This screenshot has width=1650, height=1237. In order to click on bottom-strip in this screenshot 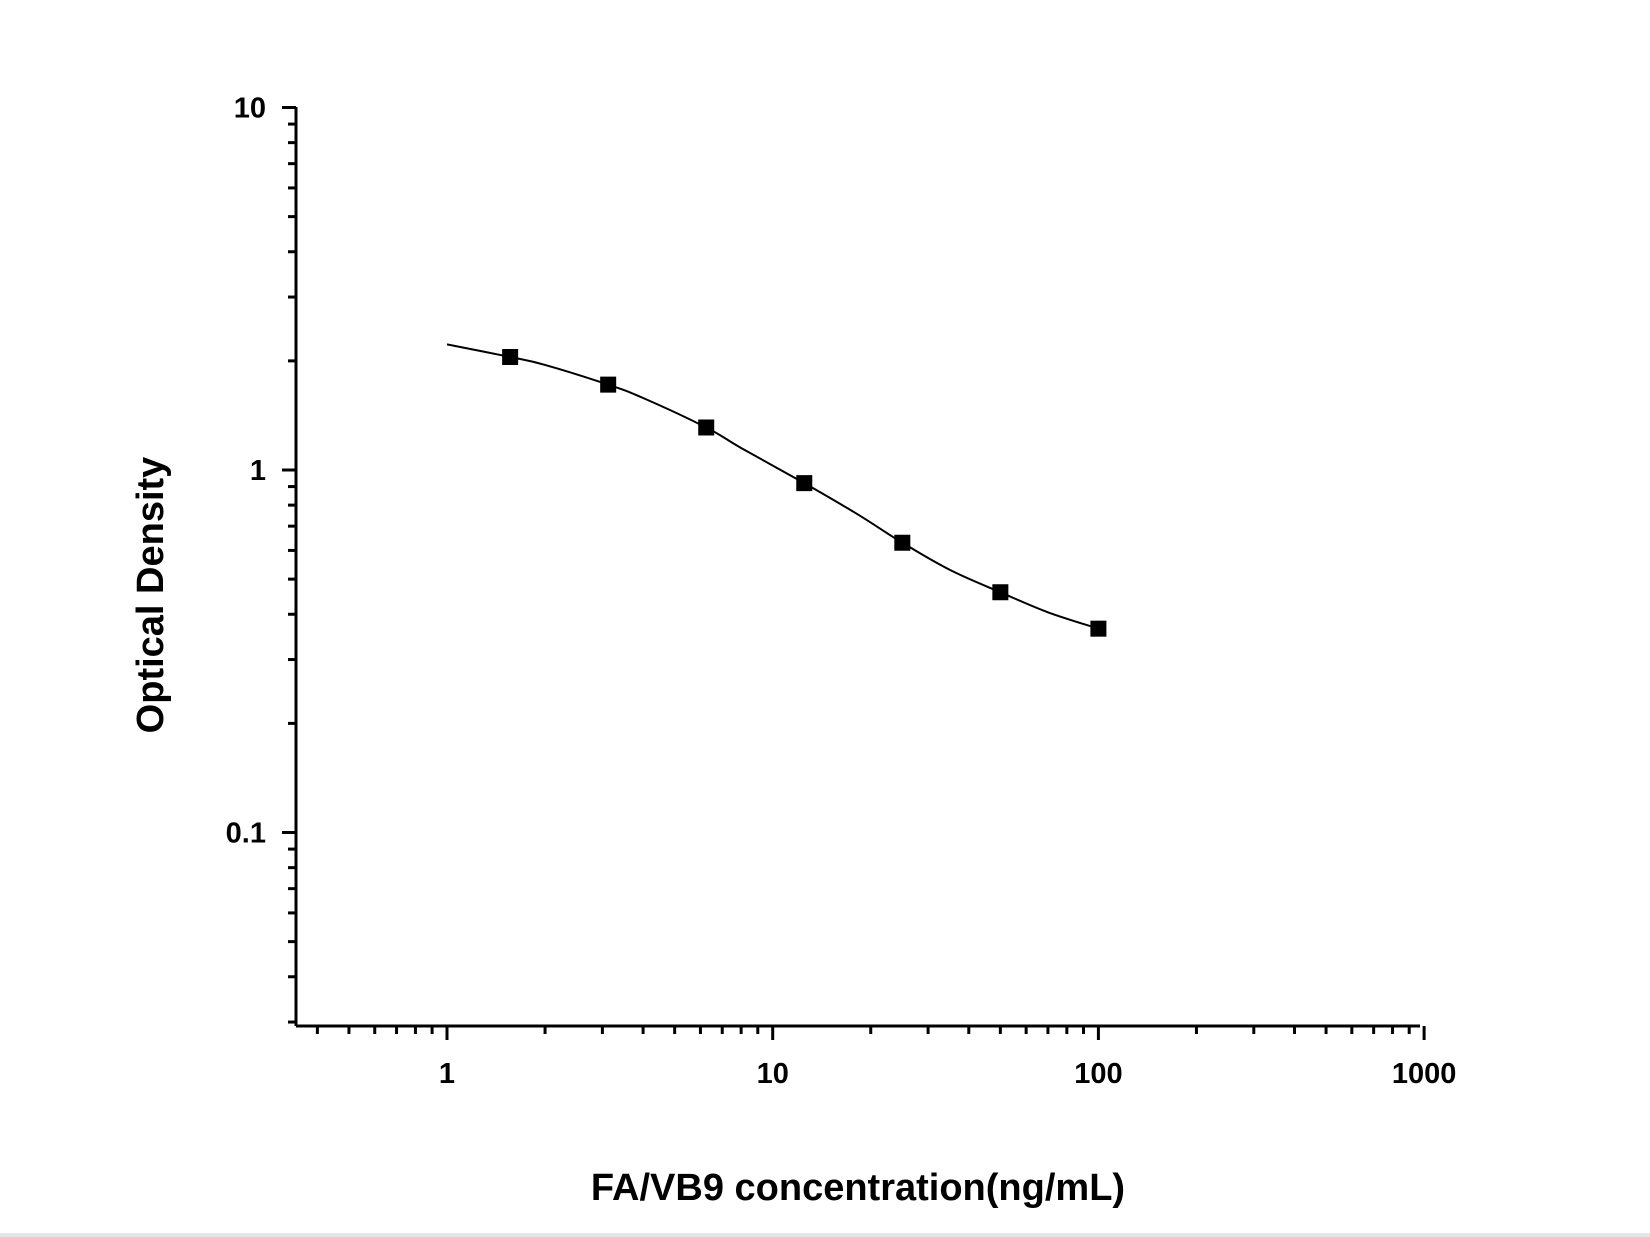, I will do `click(825, 1235)`.